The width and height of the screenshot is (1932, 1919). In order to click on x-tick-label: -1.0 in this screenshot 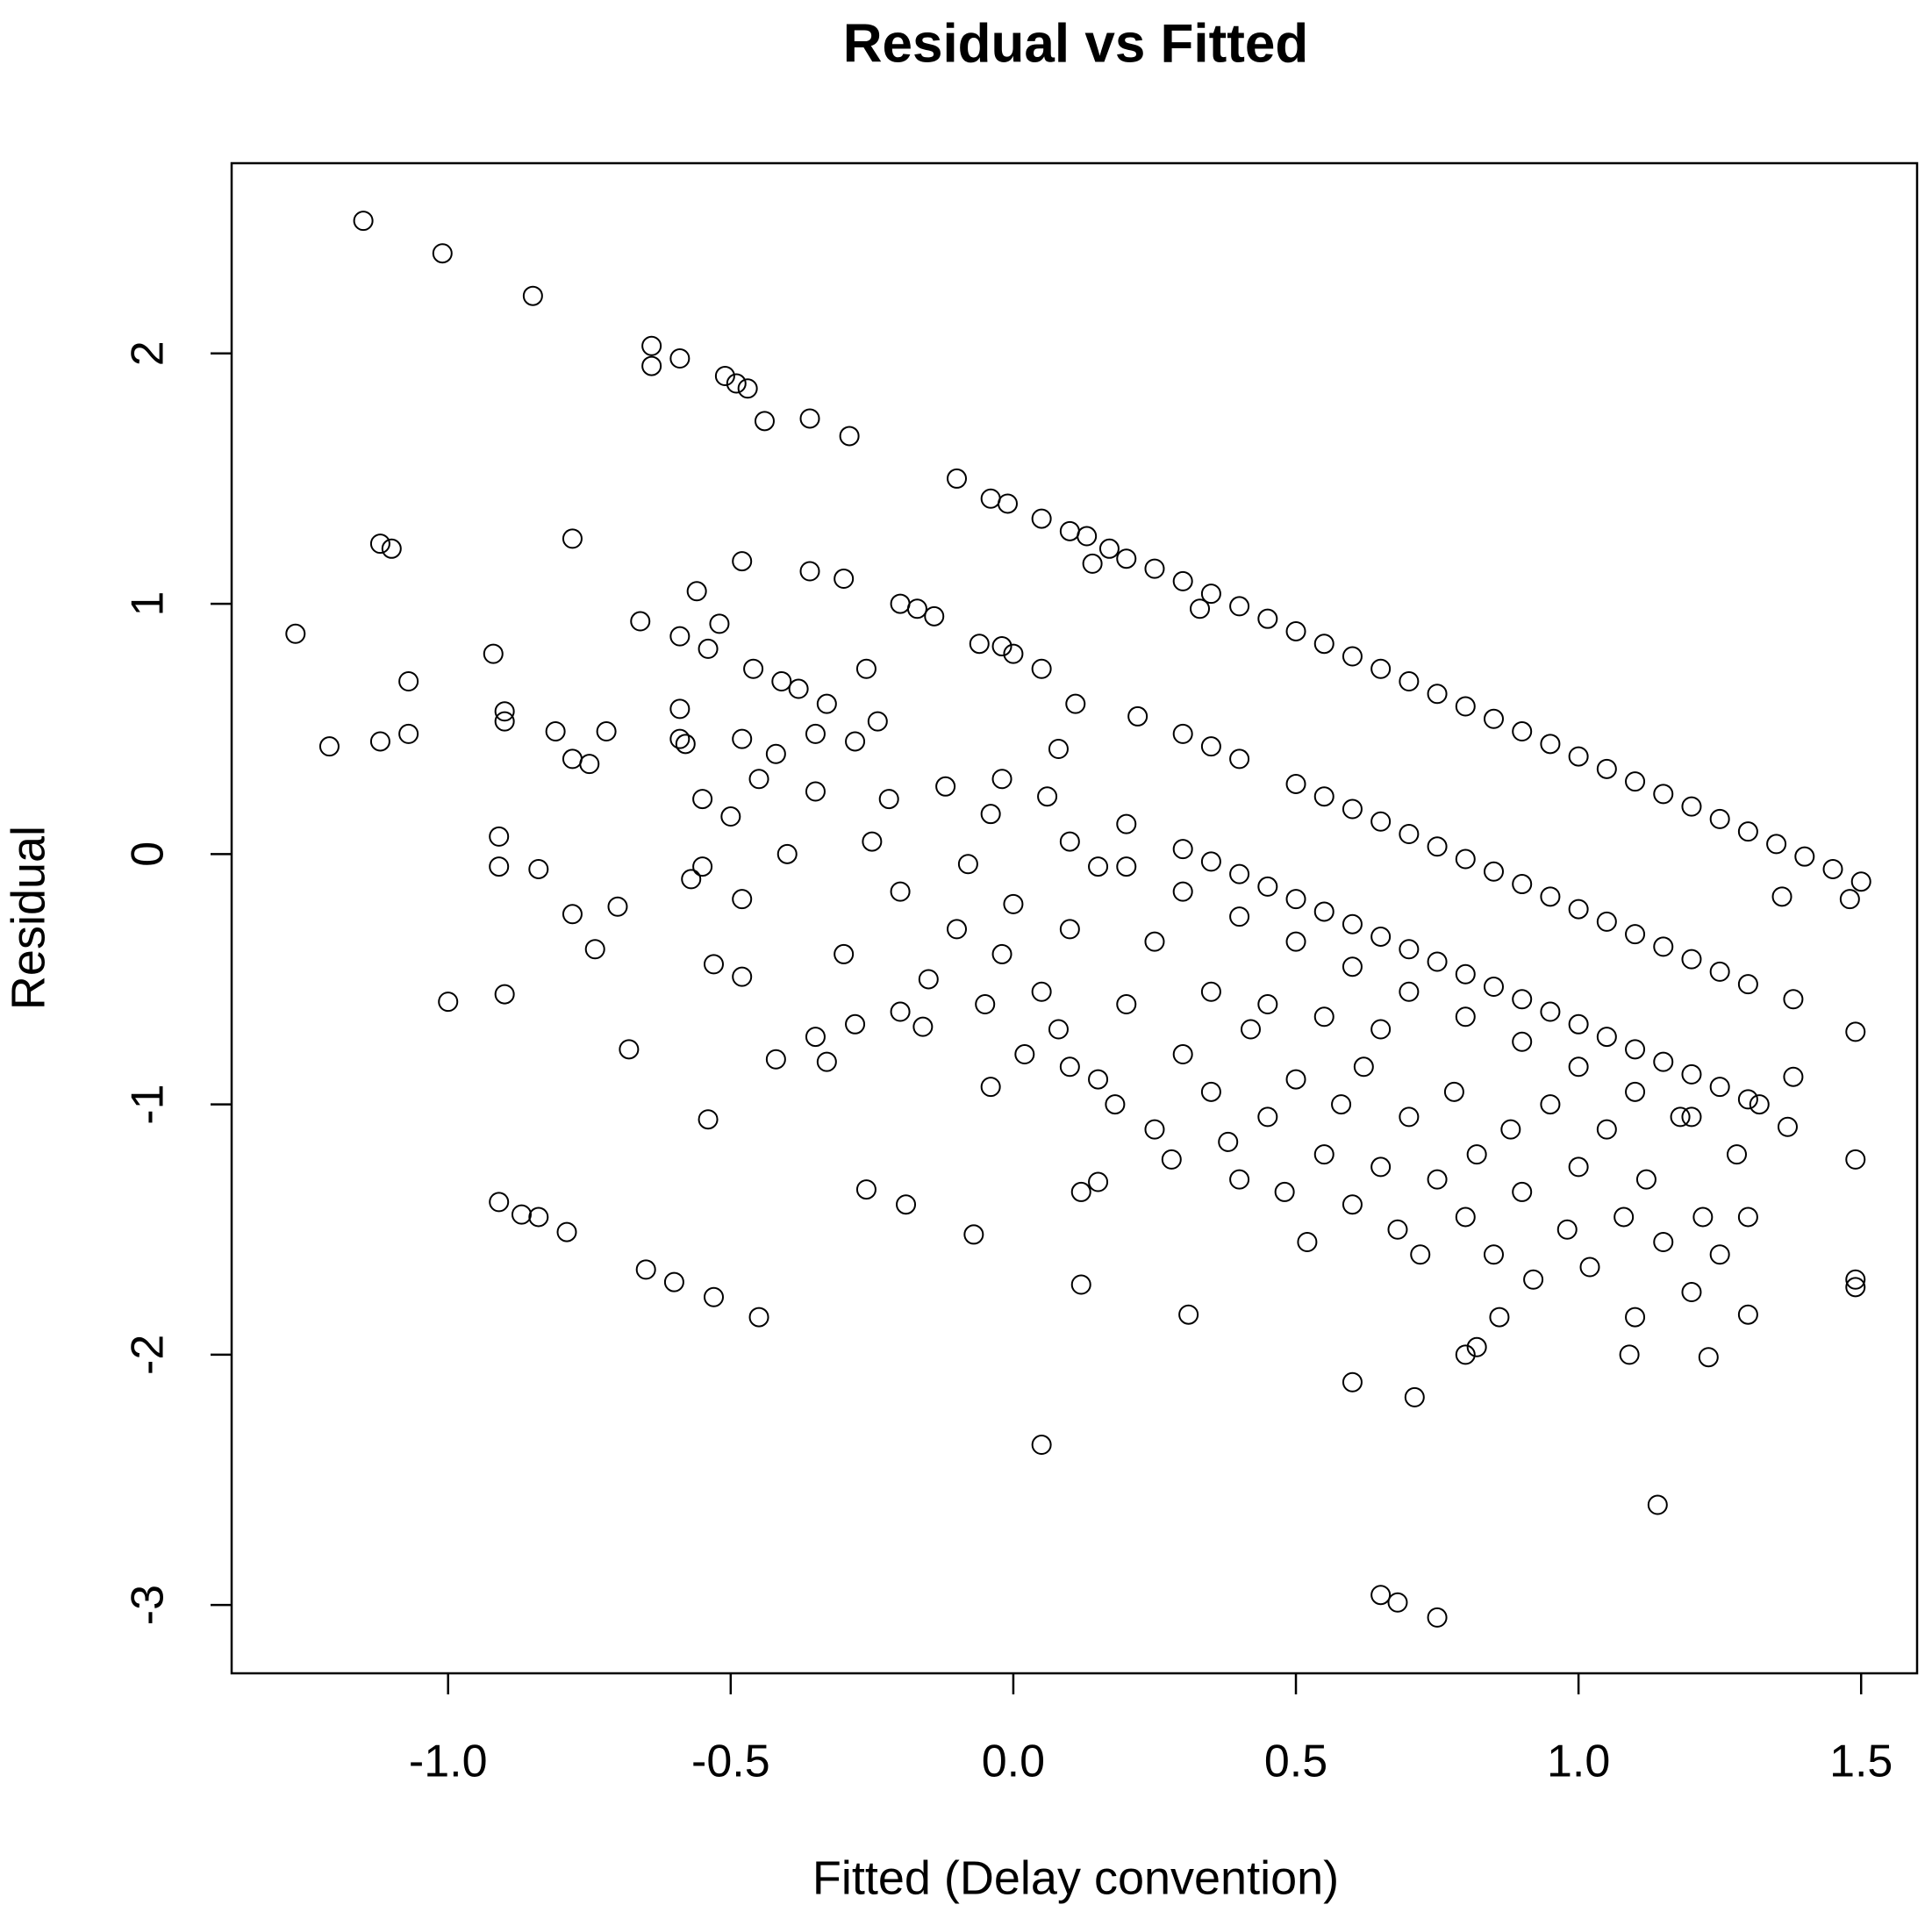, I will do `click(448, 1762)`.